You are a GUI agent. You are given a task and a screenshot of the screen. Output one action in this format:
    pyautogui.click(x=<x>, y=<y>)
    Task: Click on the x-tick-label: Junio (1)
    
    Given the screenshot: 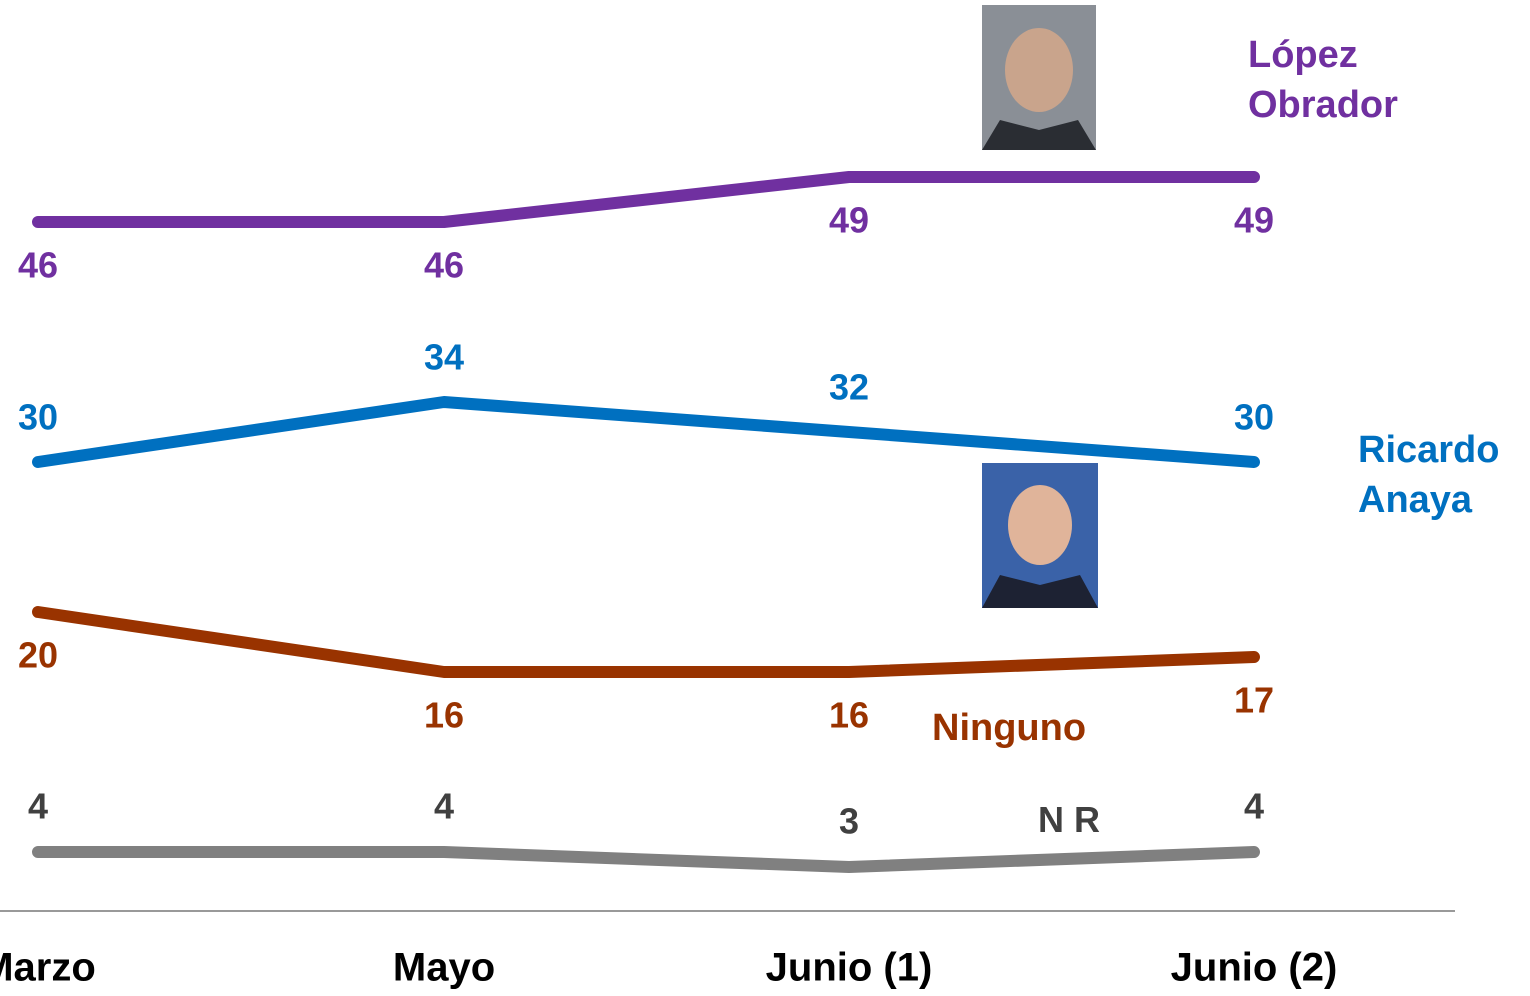 What is the action you would take?
    pyautogui.click(x=849, y=968)
    